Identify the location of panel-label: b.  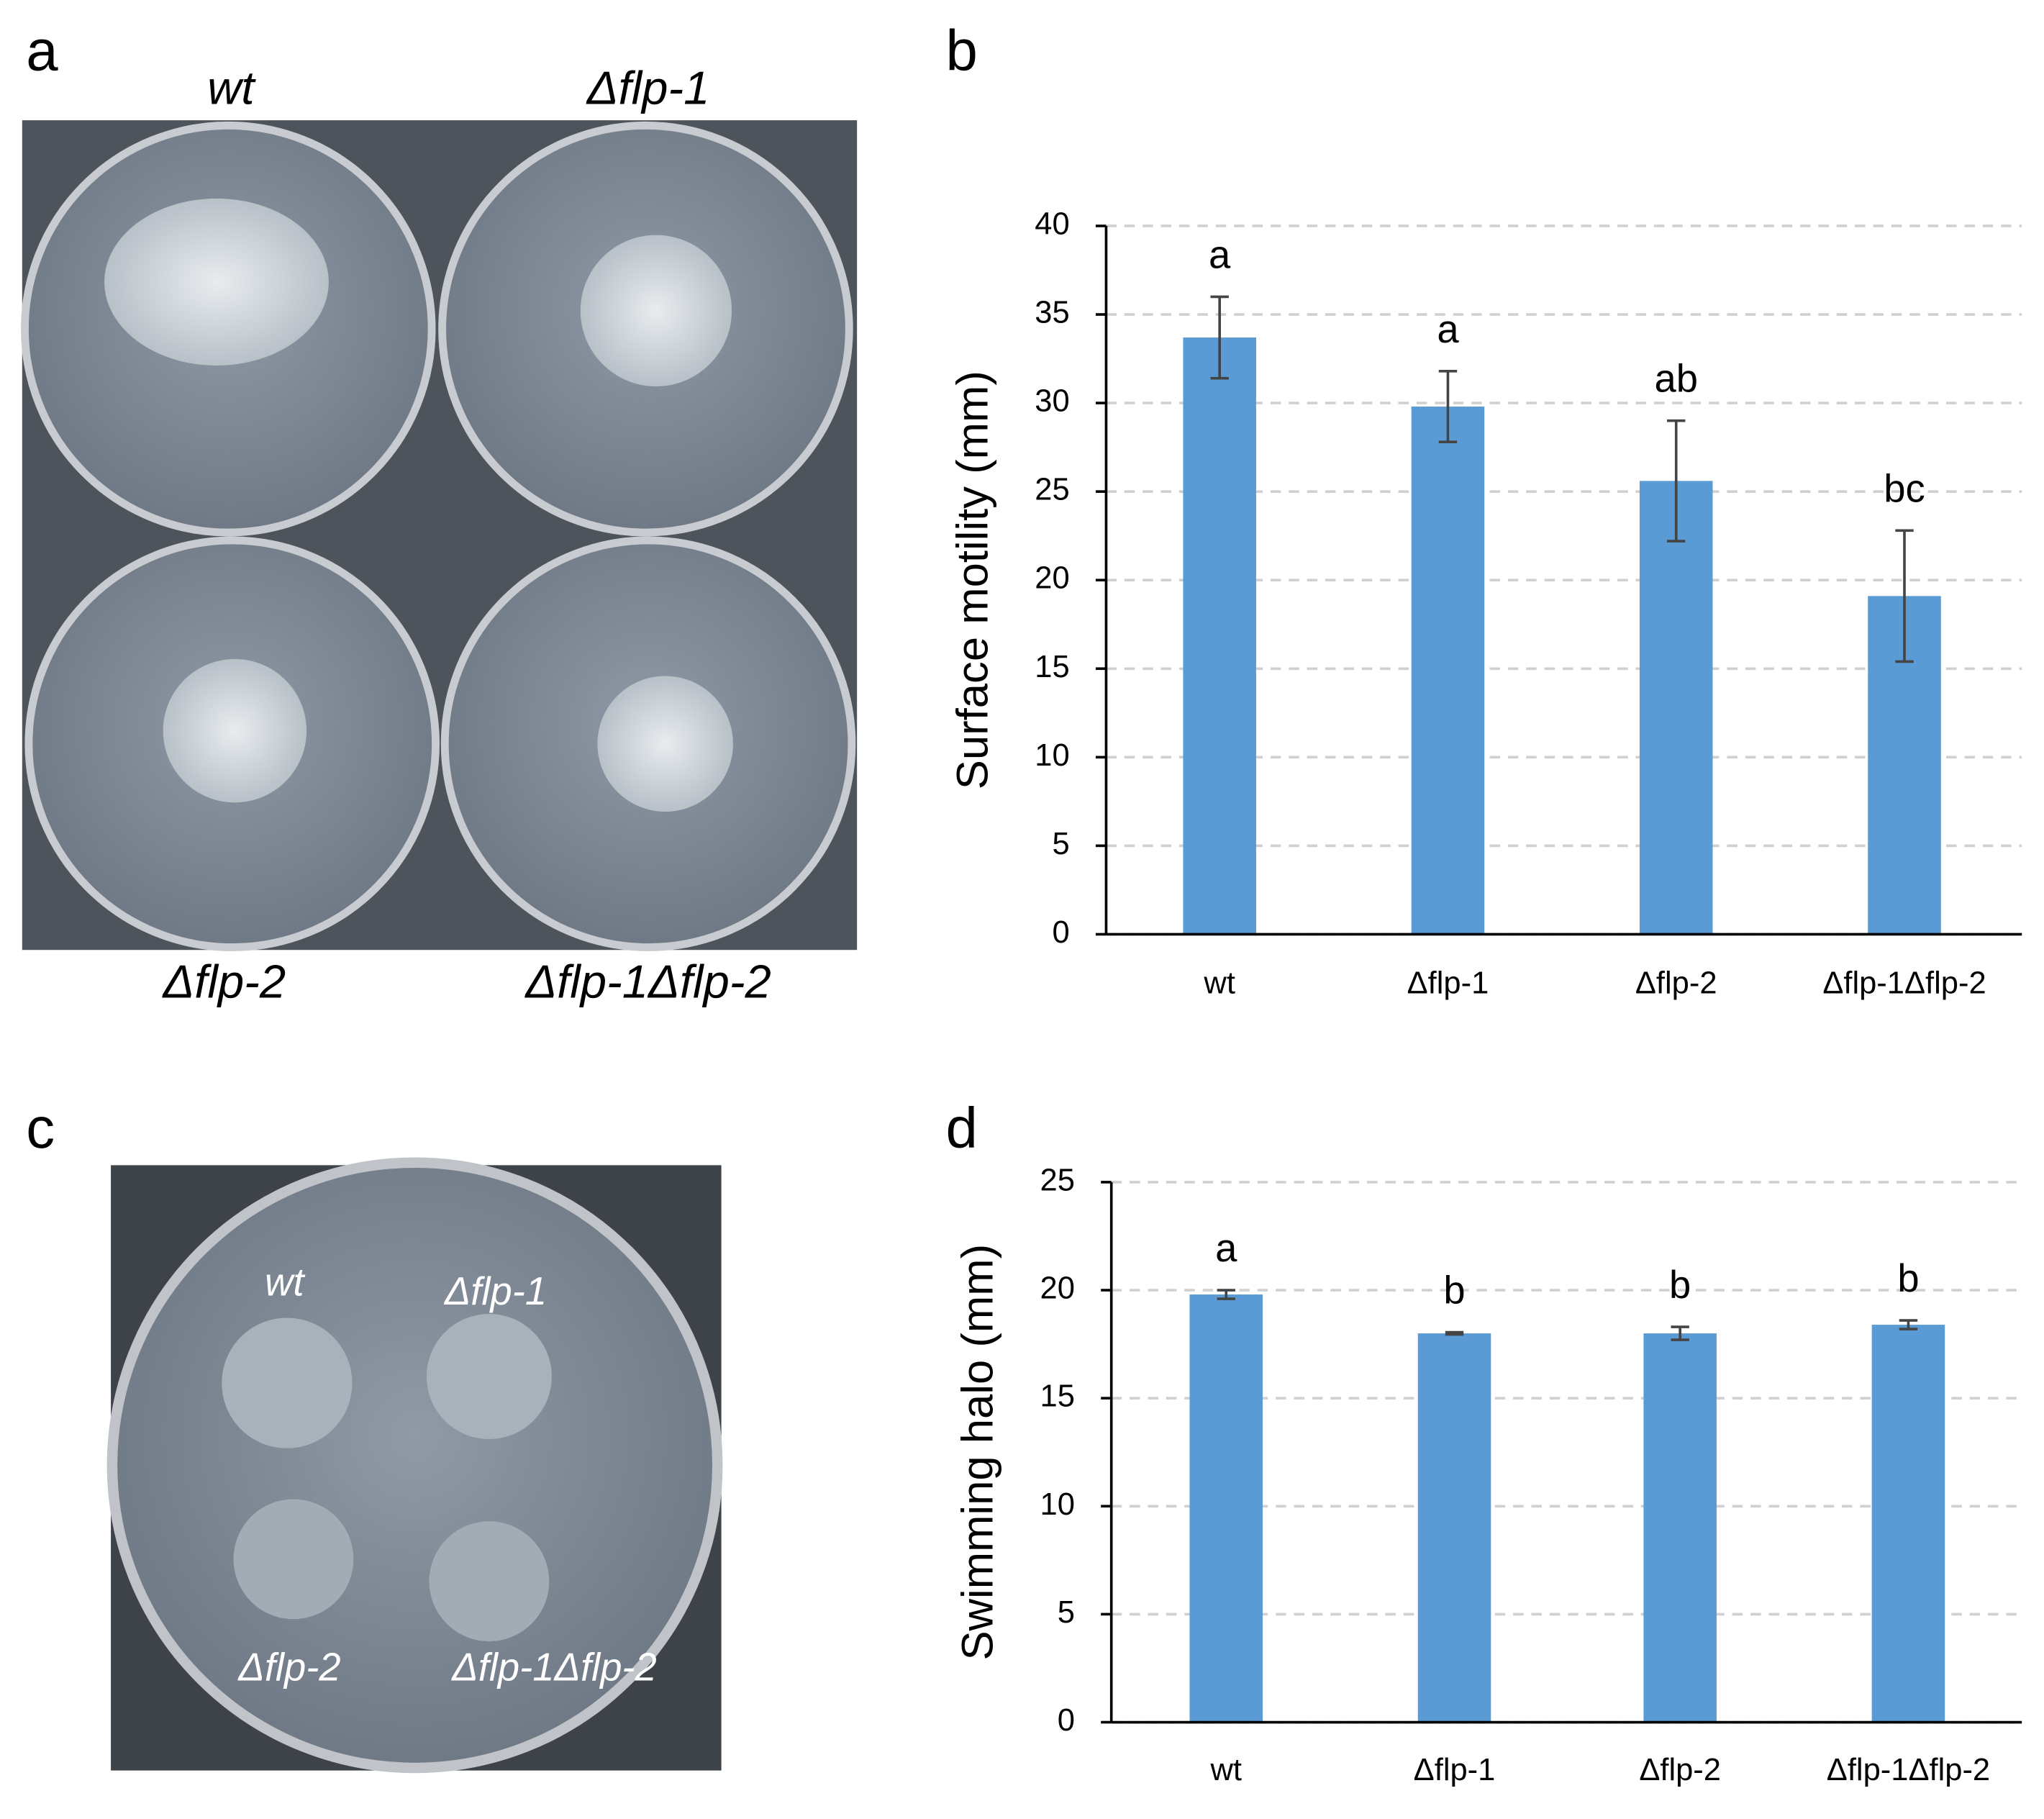
(961, 51).